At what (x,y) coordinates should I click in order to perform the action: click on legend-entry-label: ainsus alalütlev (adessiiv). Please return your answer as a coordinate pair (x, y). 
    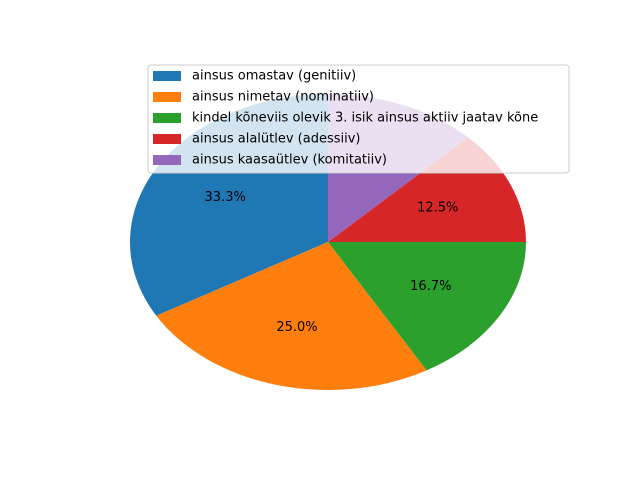
    Looking at the image, I should click on (276, 139).